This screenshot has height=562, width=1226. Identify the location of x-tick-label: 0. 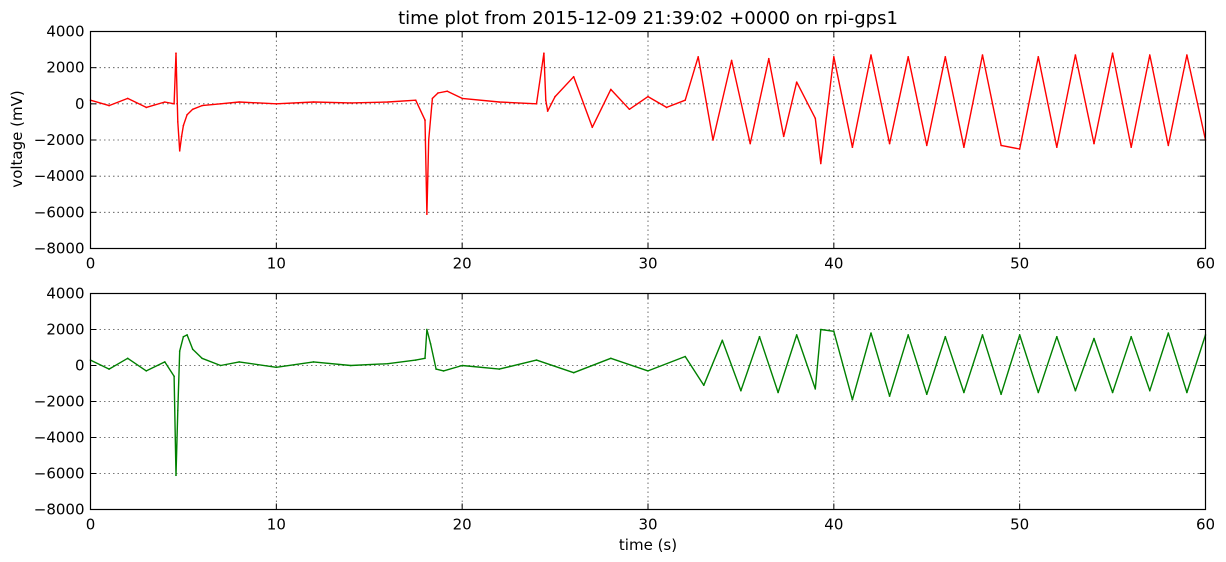
(91, 264).